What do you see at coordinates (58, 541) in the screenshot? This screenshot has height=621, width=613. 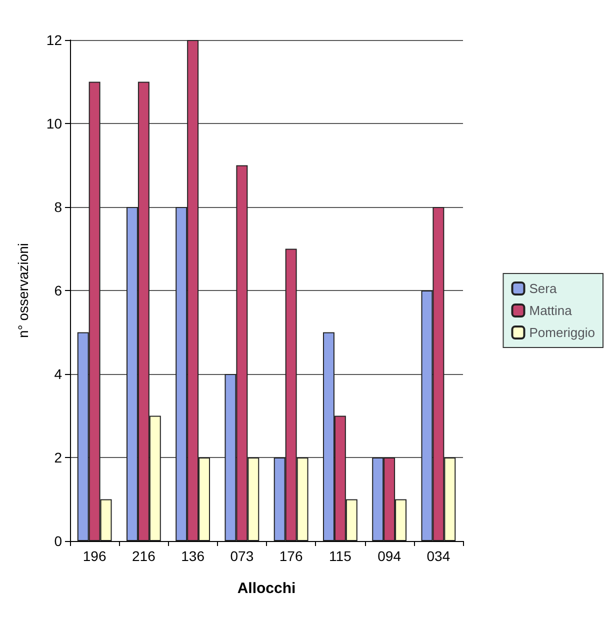 I see `y-tick-label: 0` at bounding box center [58, 541].